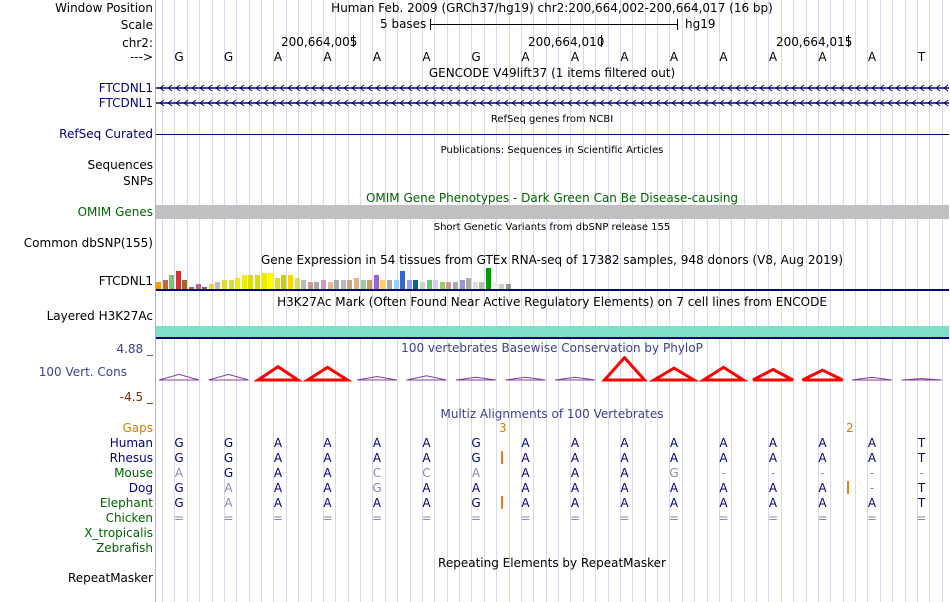  Describe the element at coordinates (140, 488) in the screenshot. I see `species-label: Dog` at that location.